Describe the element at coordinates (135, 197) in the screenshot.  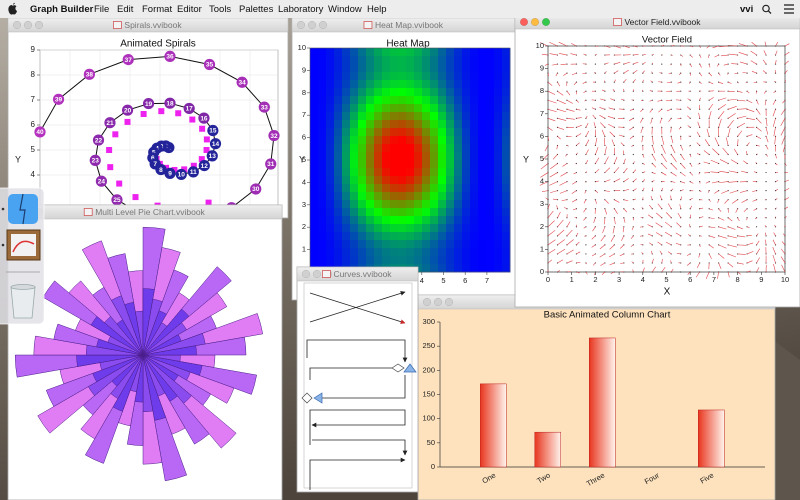
I see `spiral-square-point` at that location.